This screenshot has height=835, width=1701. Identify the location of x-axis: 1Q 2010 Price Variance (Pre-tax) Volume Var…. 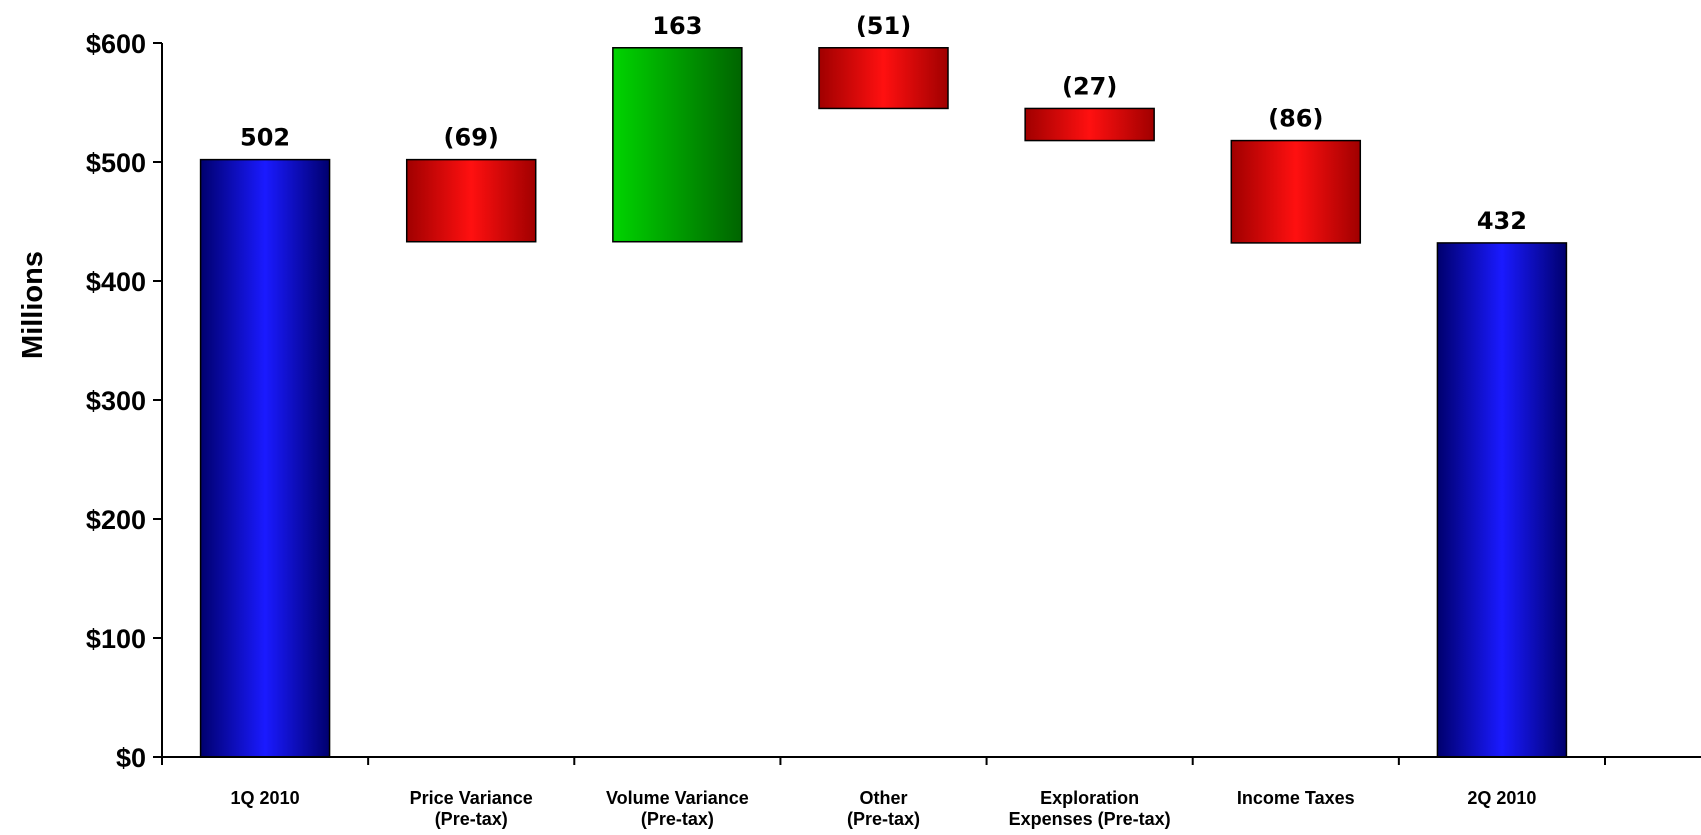
(931, 792).